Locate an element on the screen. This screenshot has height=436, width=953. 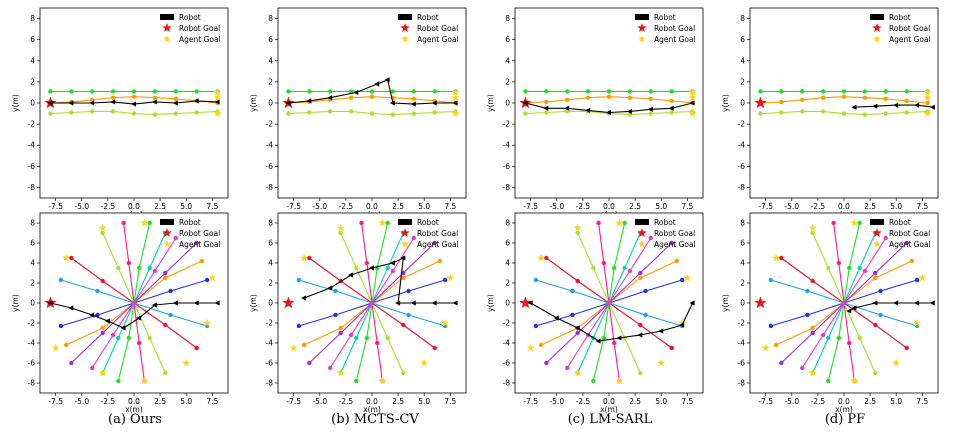
robot-goal-star is located at coordinates (760, 302).